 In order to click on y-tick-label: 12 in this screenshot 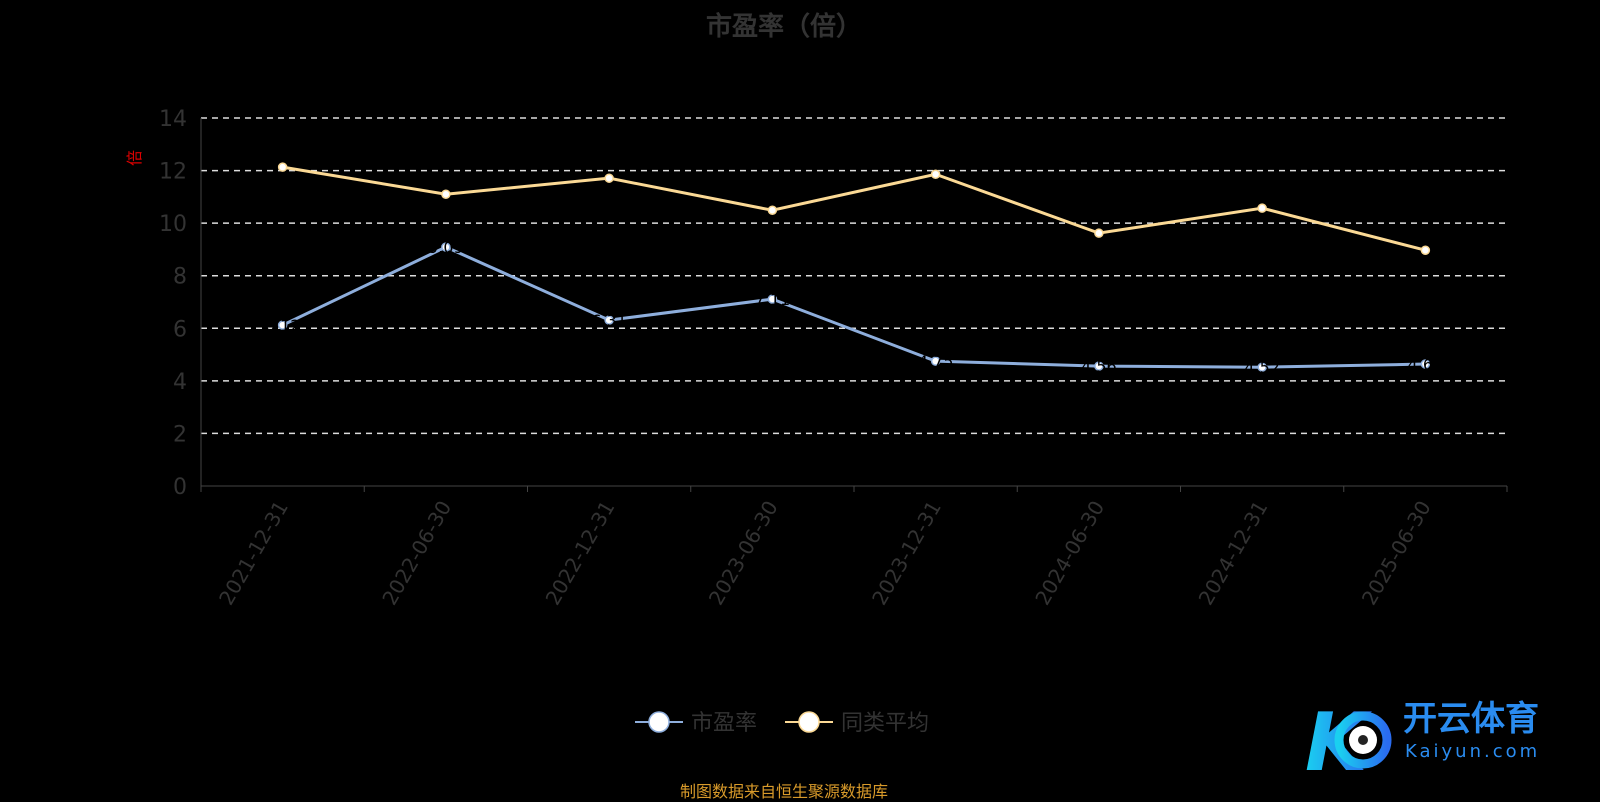, I will do `click(173, 172)`.